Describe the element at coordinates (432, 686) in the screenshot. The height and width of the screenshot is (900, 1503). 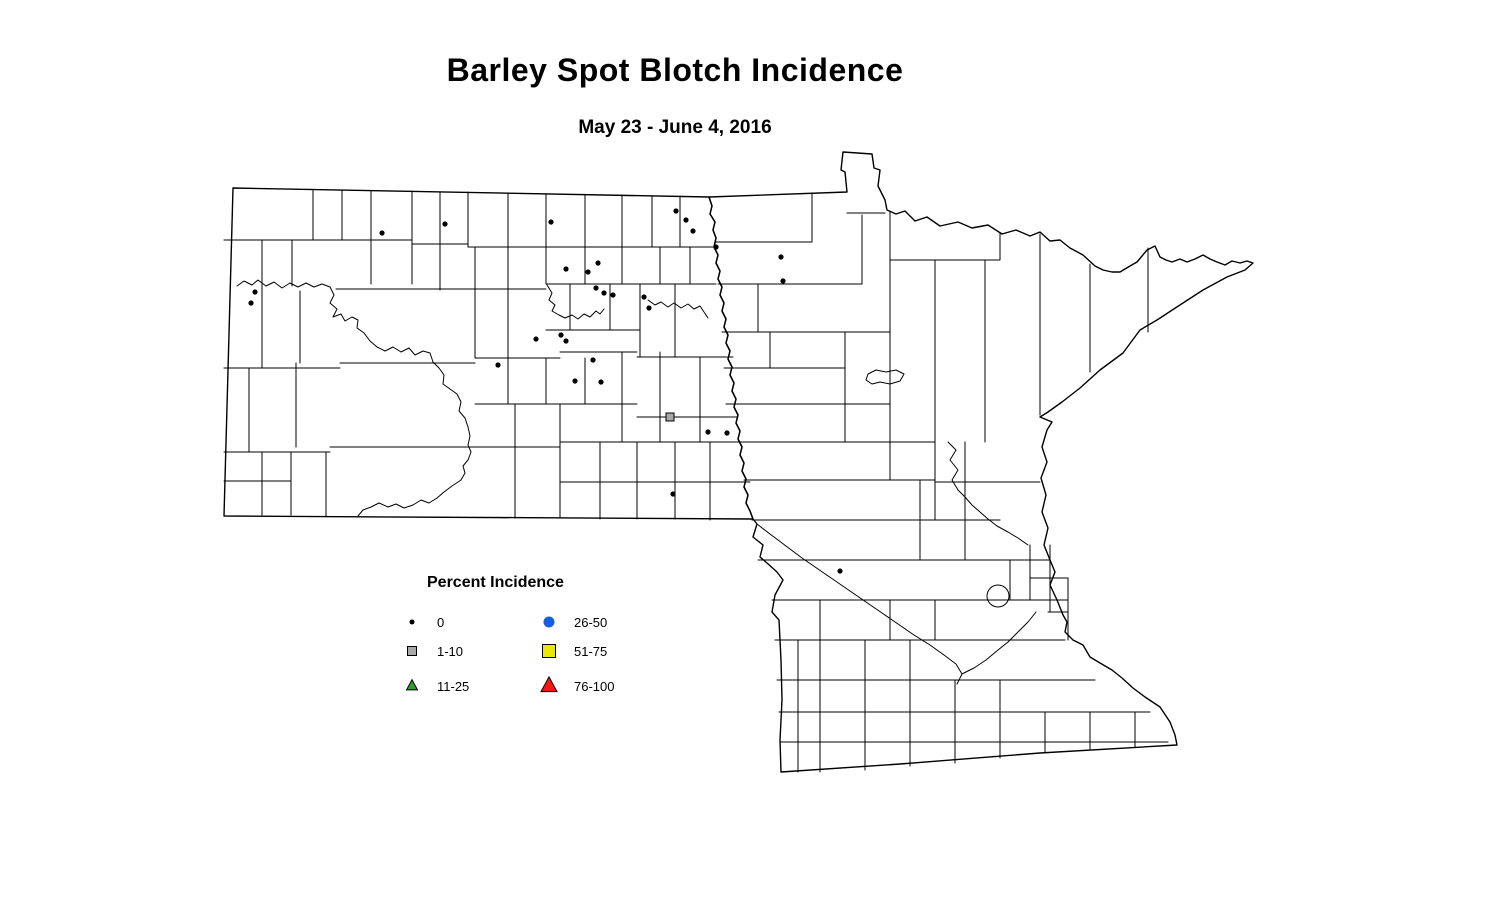
I see `legend-item-11-25: 11-25` at that location.